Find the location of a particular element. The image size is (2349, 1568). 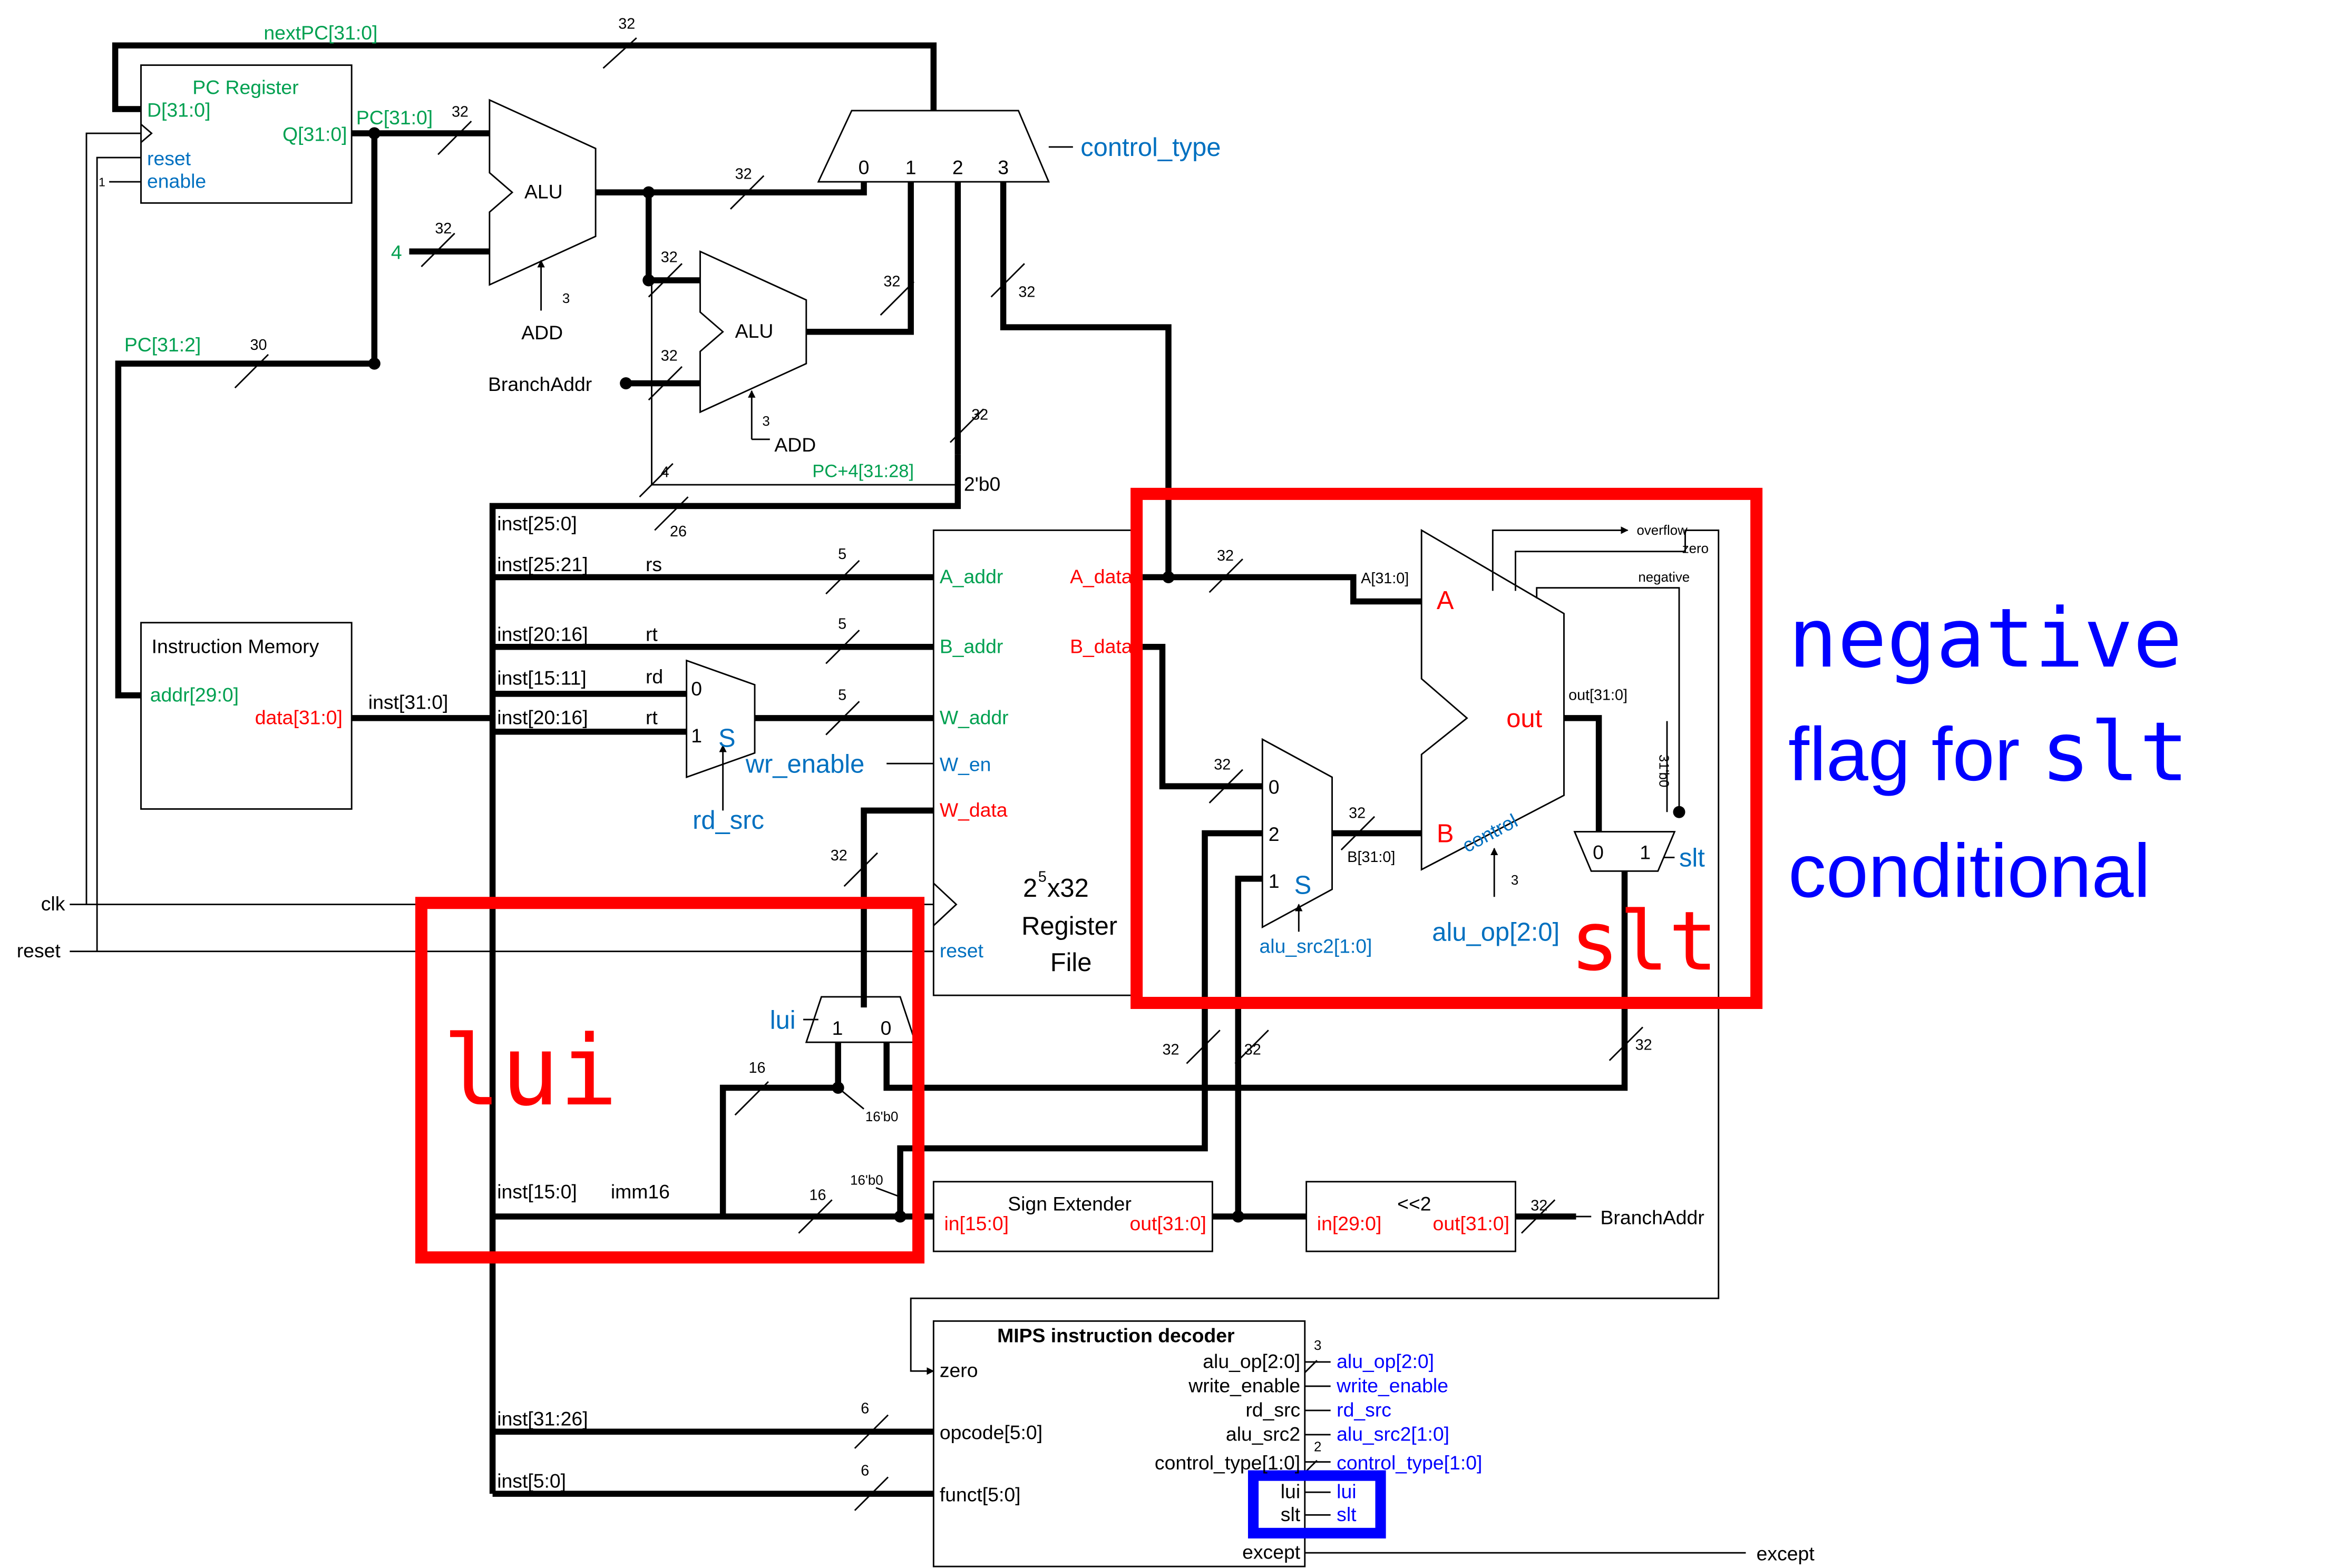

decoder-funct: funct[5:0] is located at coordinates (981, 1494).